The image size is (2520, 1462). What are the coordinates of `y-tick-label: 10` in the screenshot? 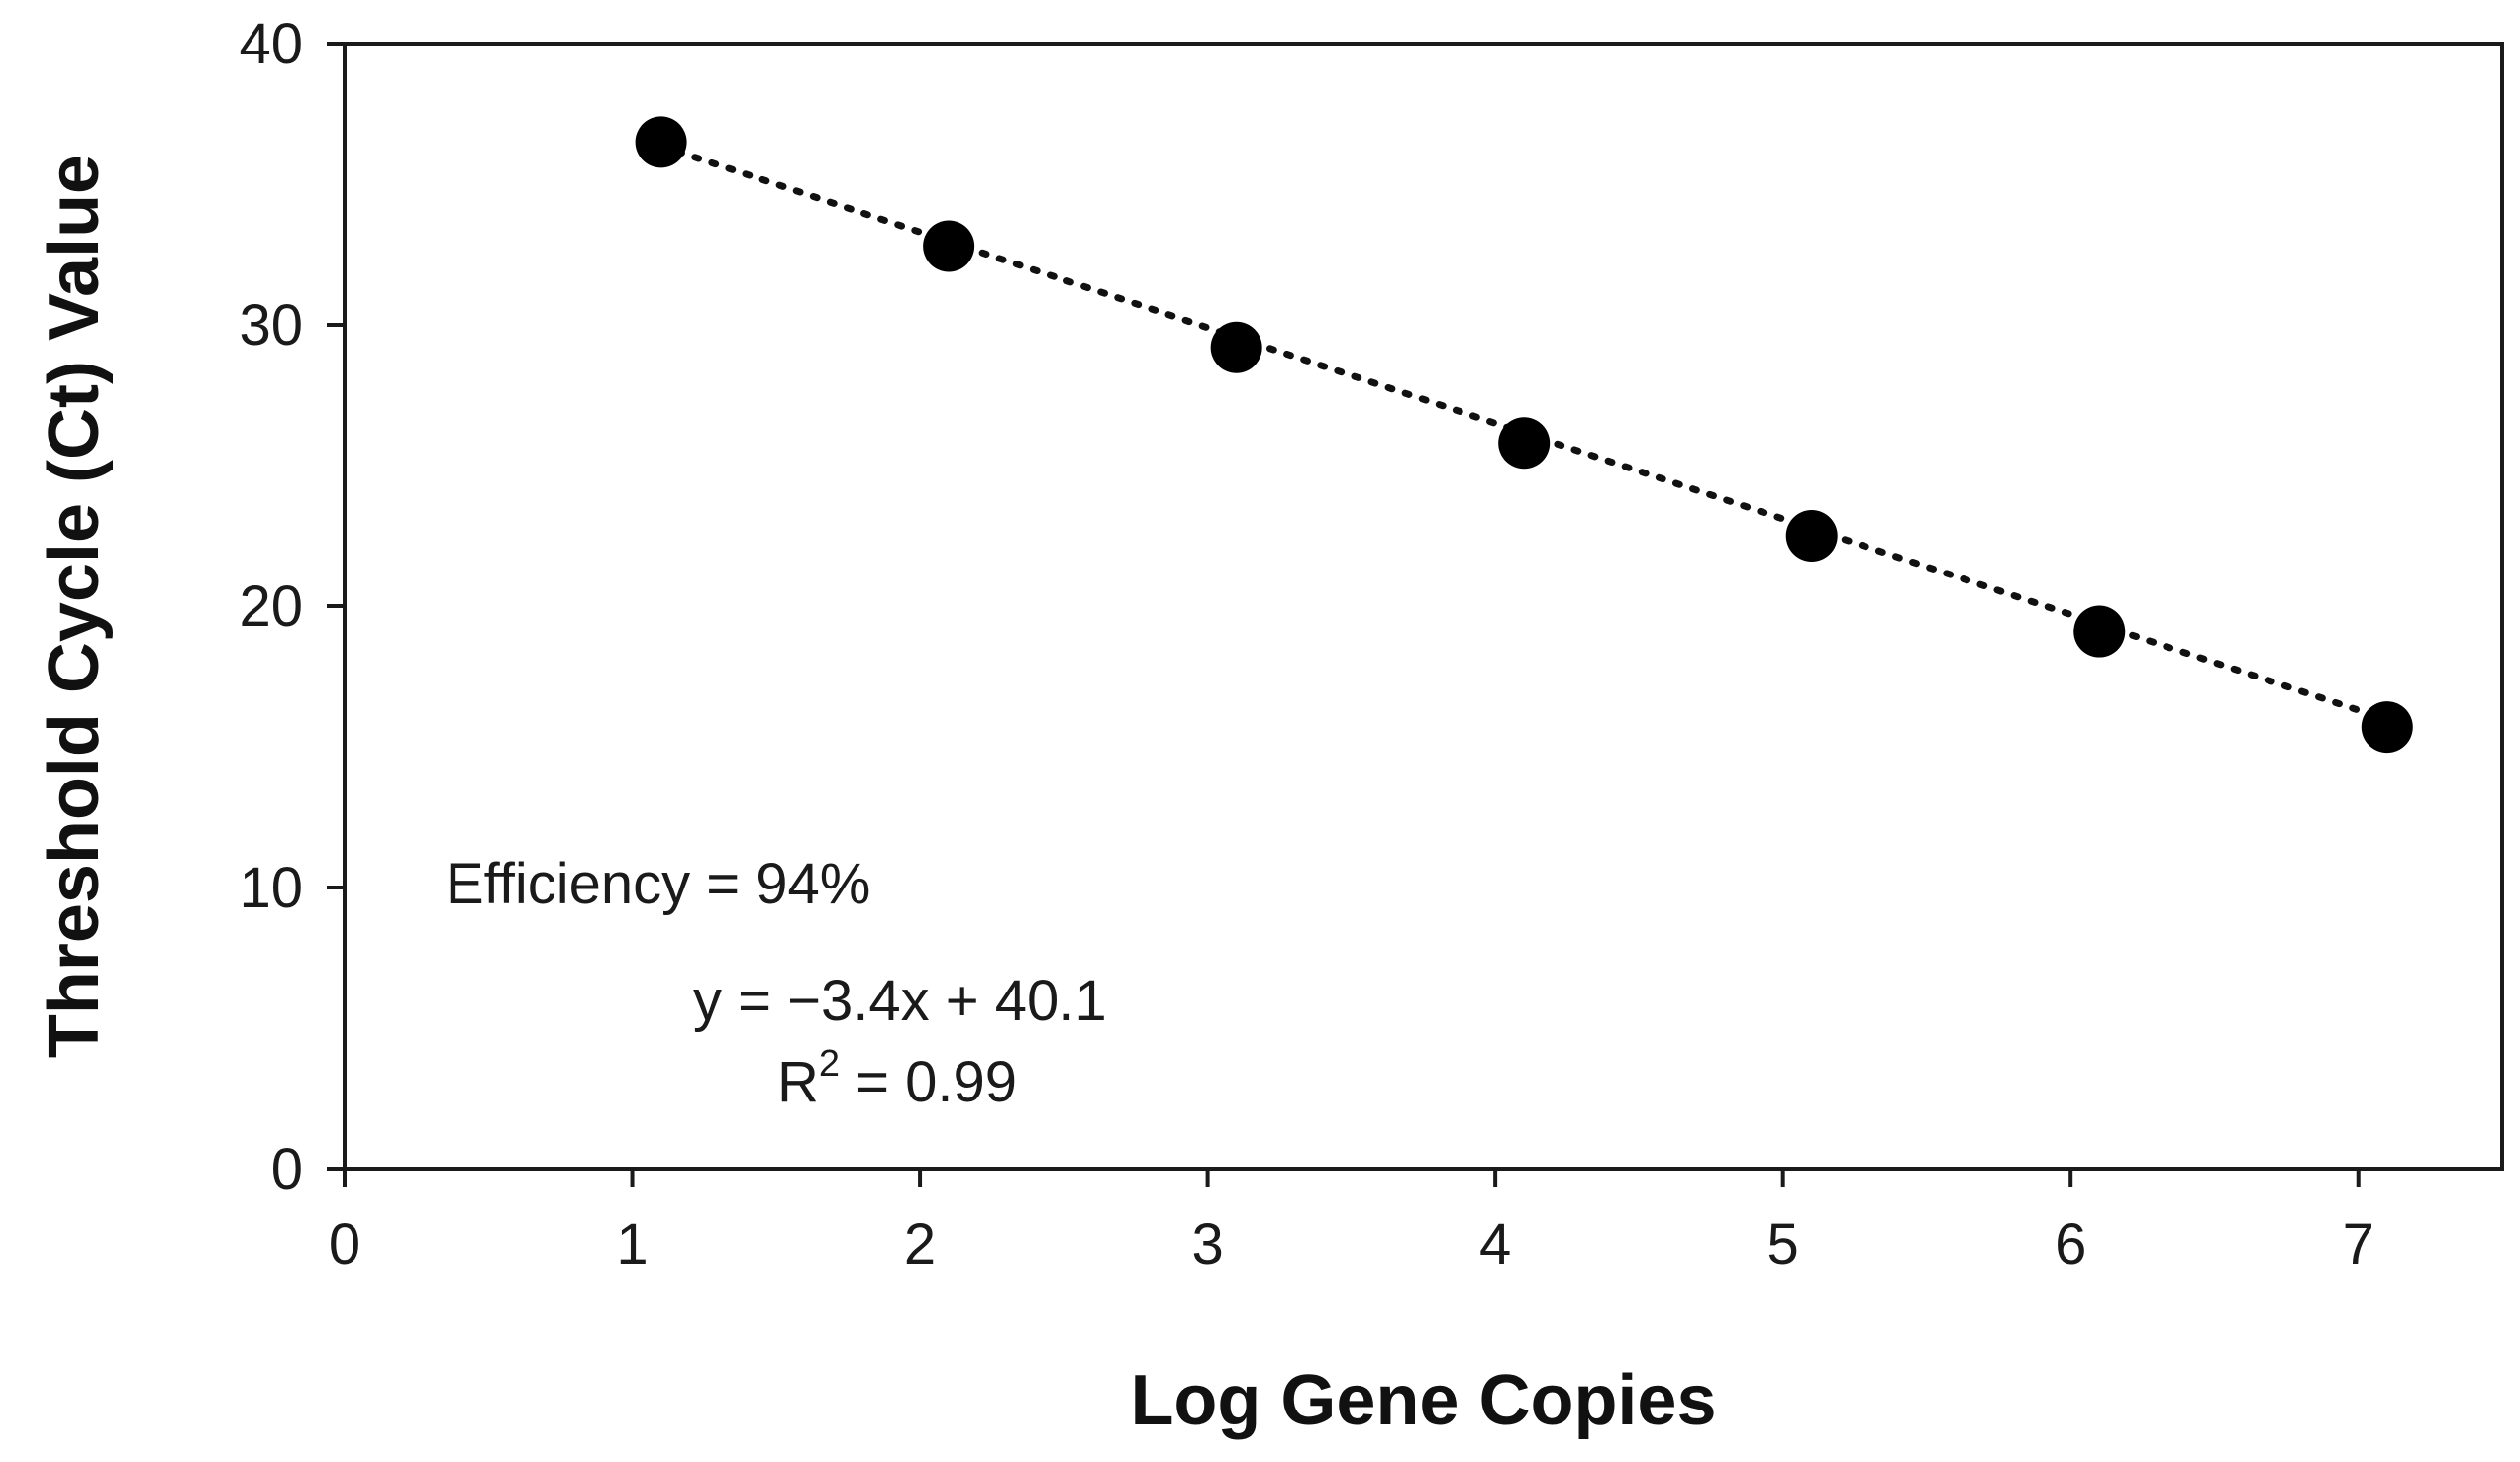 It's located at (271, 888).